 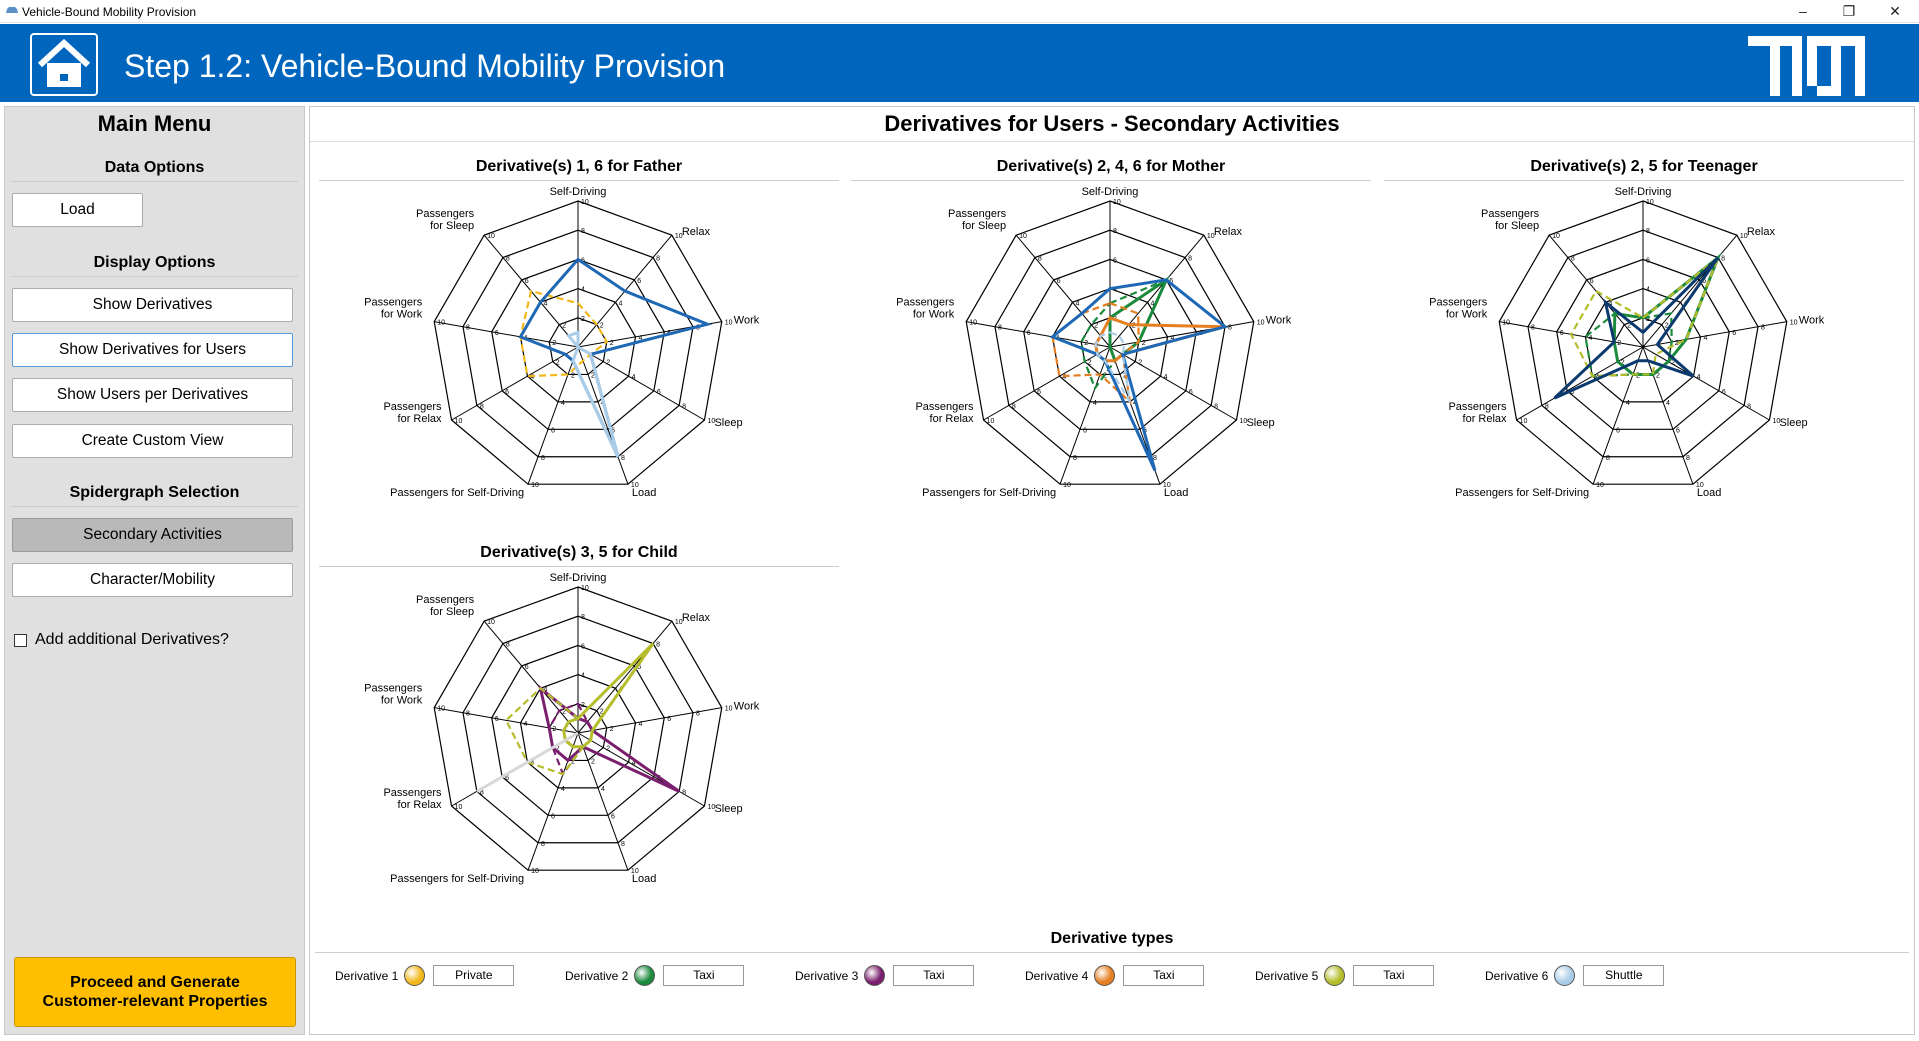 What do you see at coordinates (977, 220) in the screenshot?
I see `radar-axis-label: Passengers for Sleep` at bounding box center [977, 220].